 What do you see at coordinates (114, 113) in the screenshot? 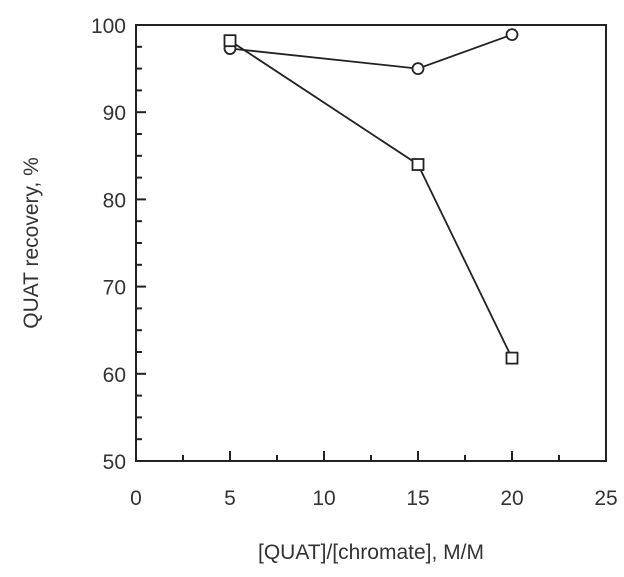
I see `y-tick-label: 90` at bounding box center [114, 113].